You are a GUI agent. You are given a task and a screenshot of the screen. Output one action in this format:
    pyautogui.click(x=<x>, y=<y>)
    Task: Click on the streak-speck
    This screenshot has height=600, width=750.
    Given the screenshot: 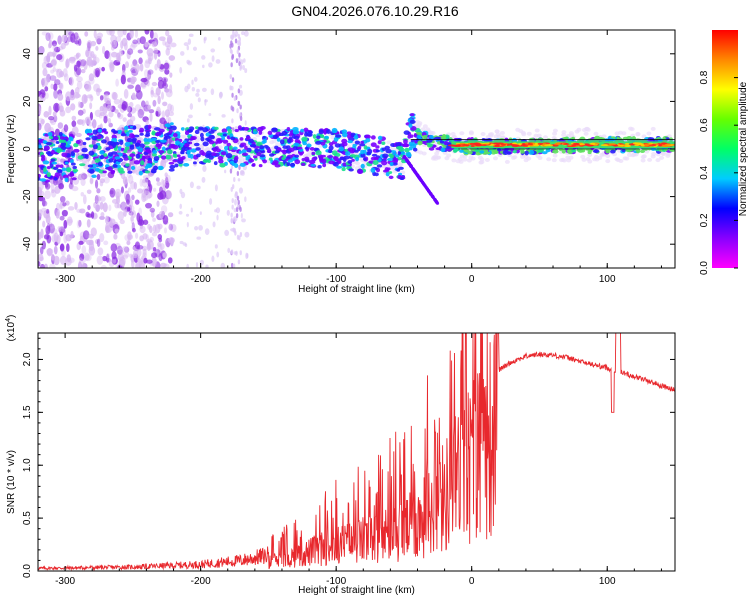 What is the action you would take?
    pyautogui.click(x=429, y=191)
    